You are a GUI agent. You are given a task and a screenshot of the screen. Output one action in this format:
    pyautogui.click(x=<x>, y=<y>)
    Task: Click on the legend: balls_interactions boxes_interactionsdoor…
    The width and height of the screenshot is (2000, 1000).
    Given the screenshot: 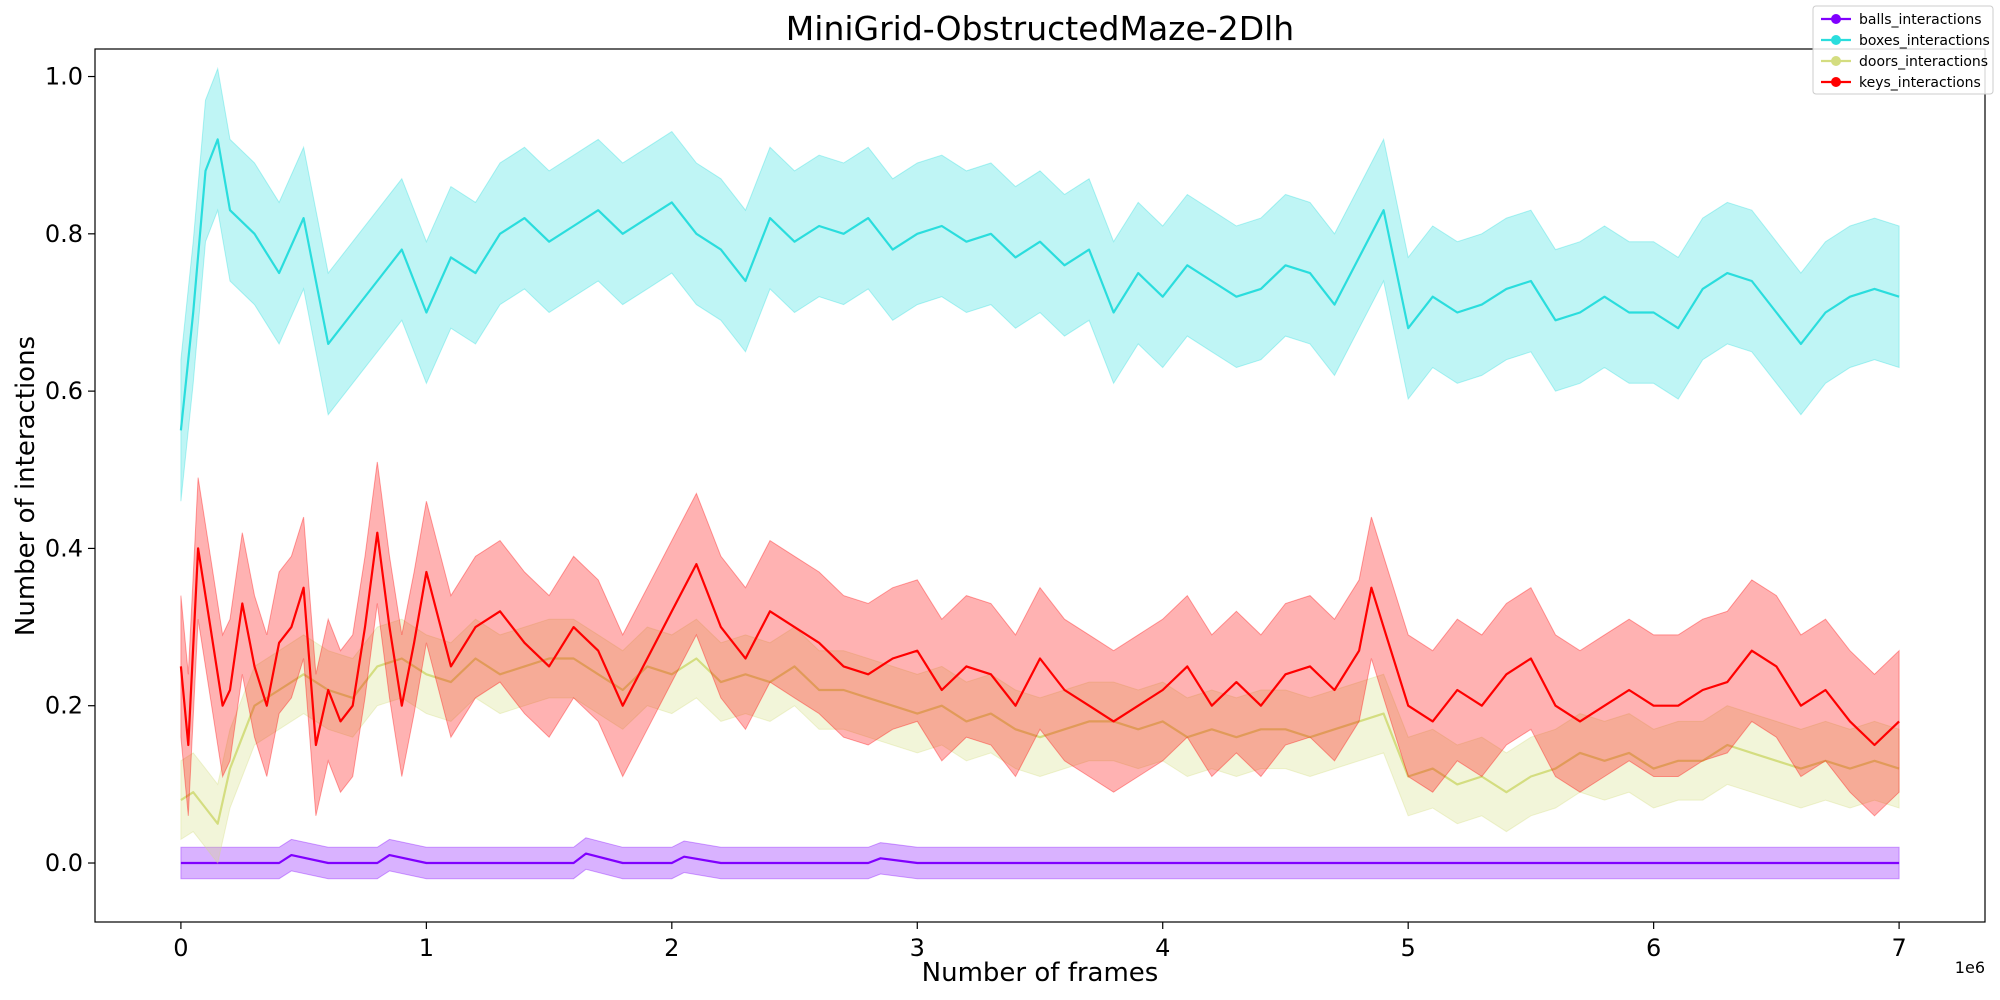 What is the action you would take?
    pyautogui.click(x=1903, y=50)
    